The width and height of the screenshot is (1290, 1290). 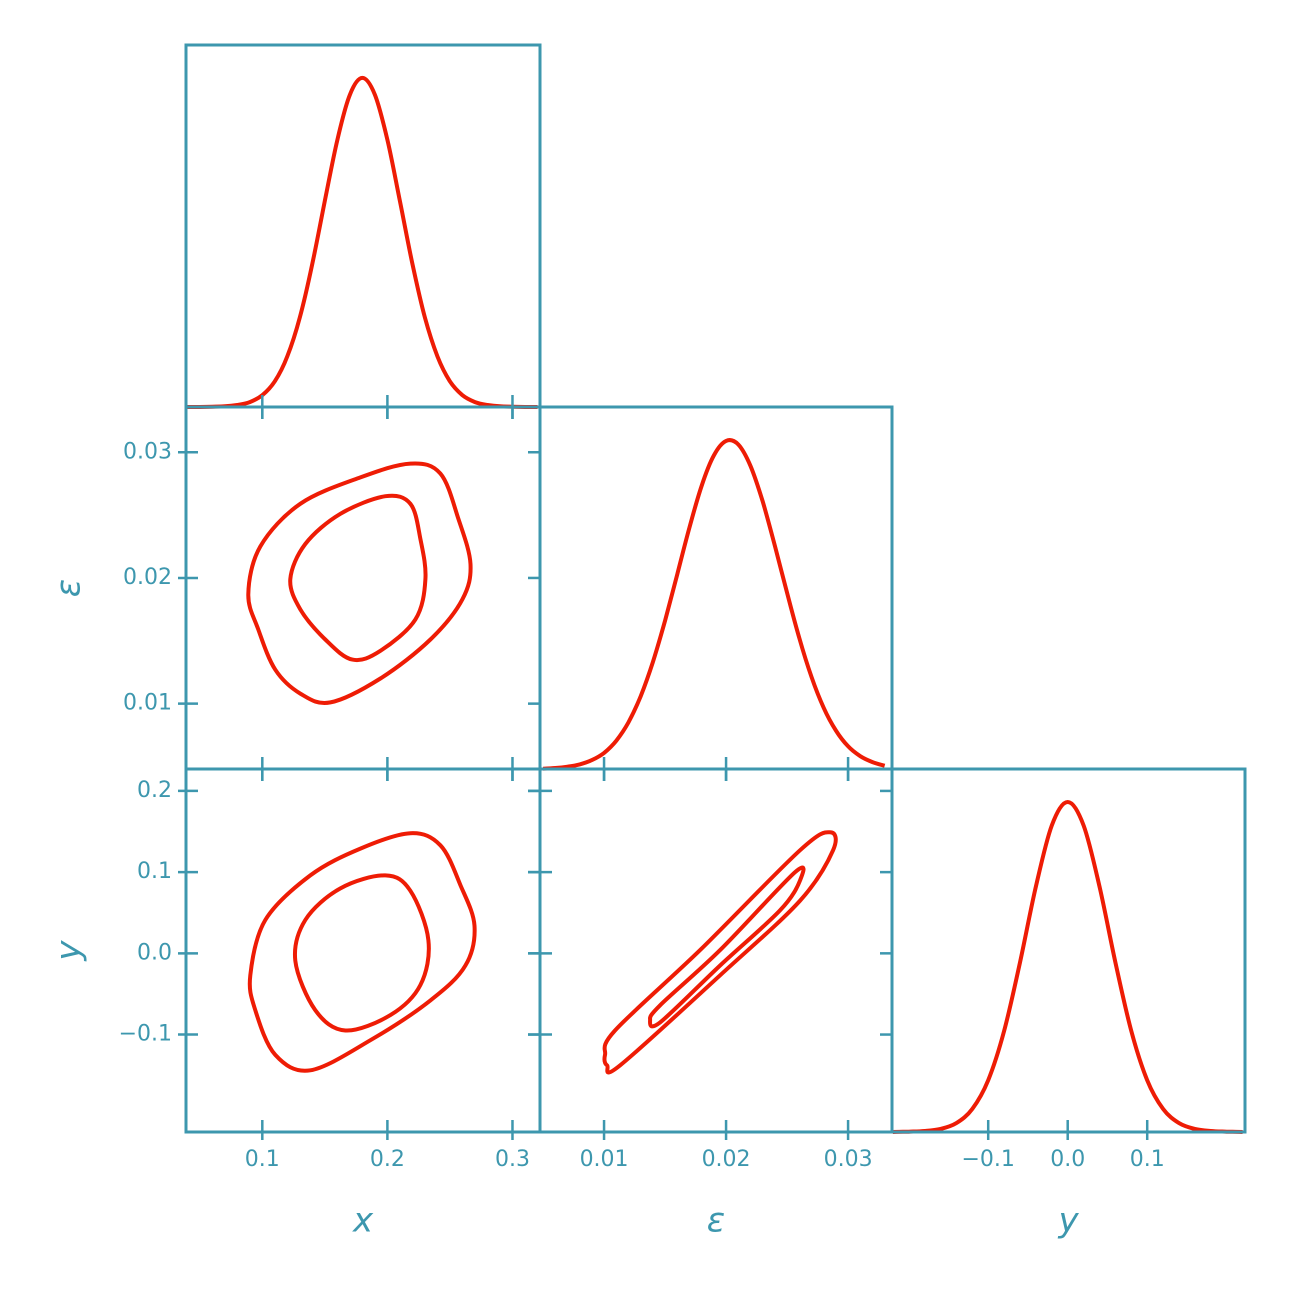 I want to click on axis-label: x, so click(x=363, y=1221).